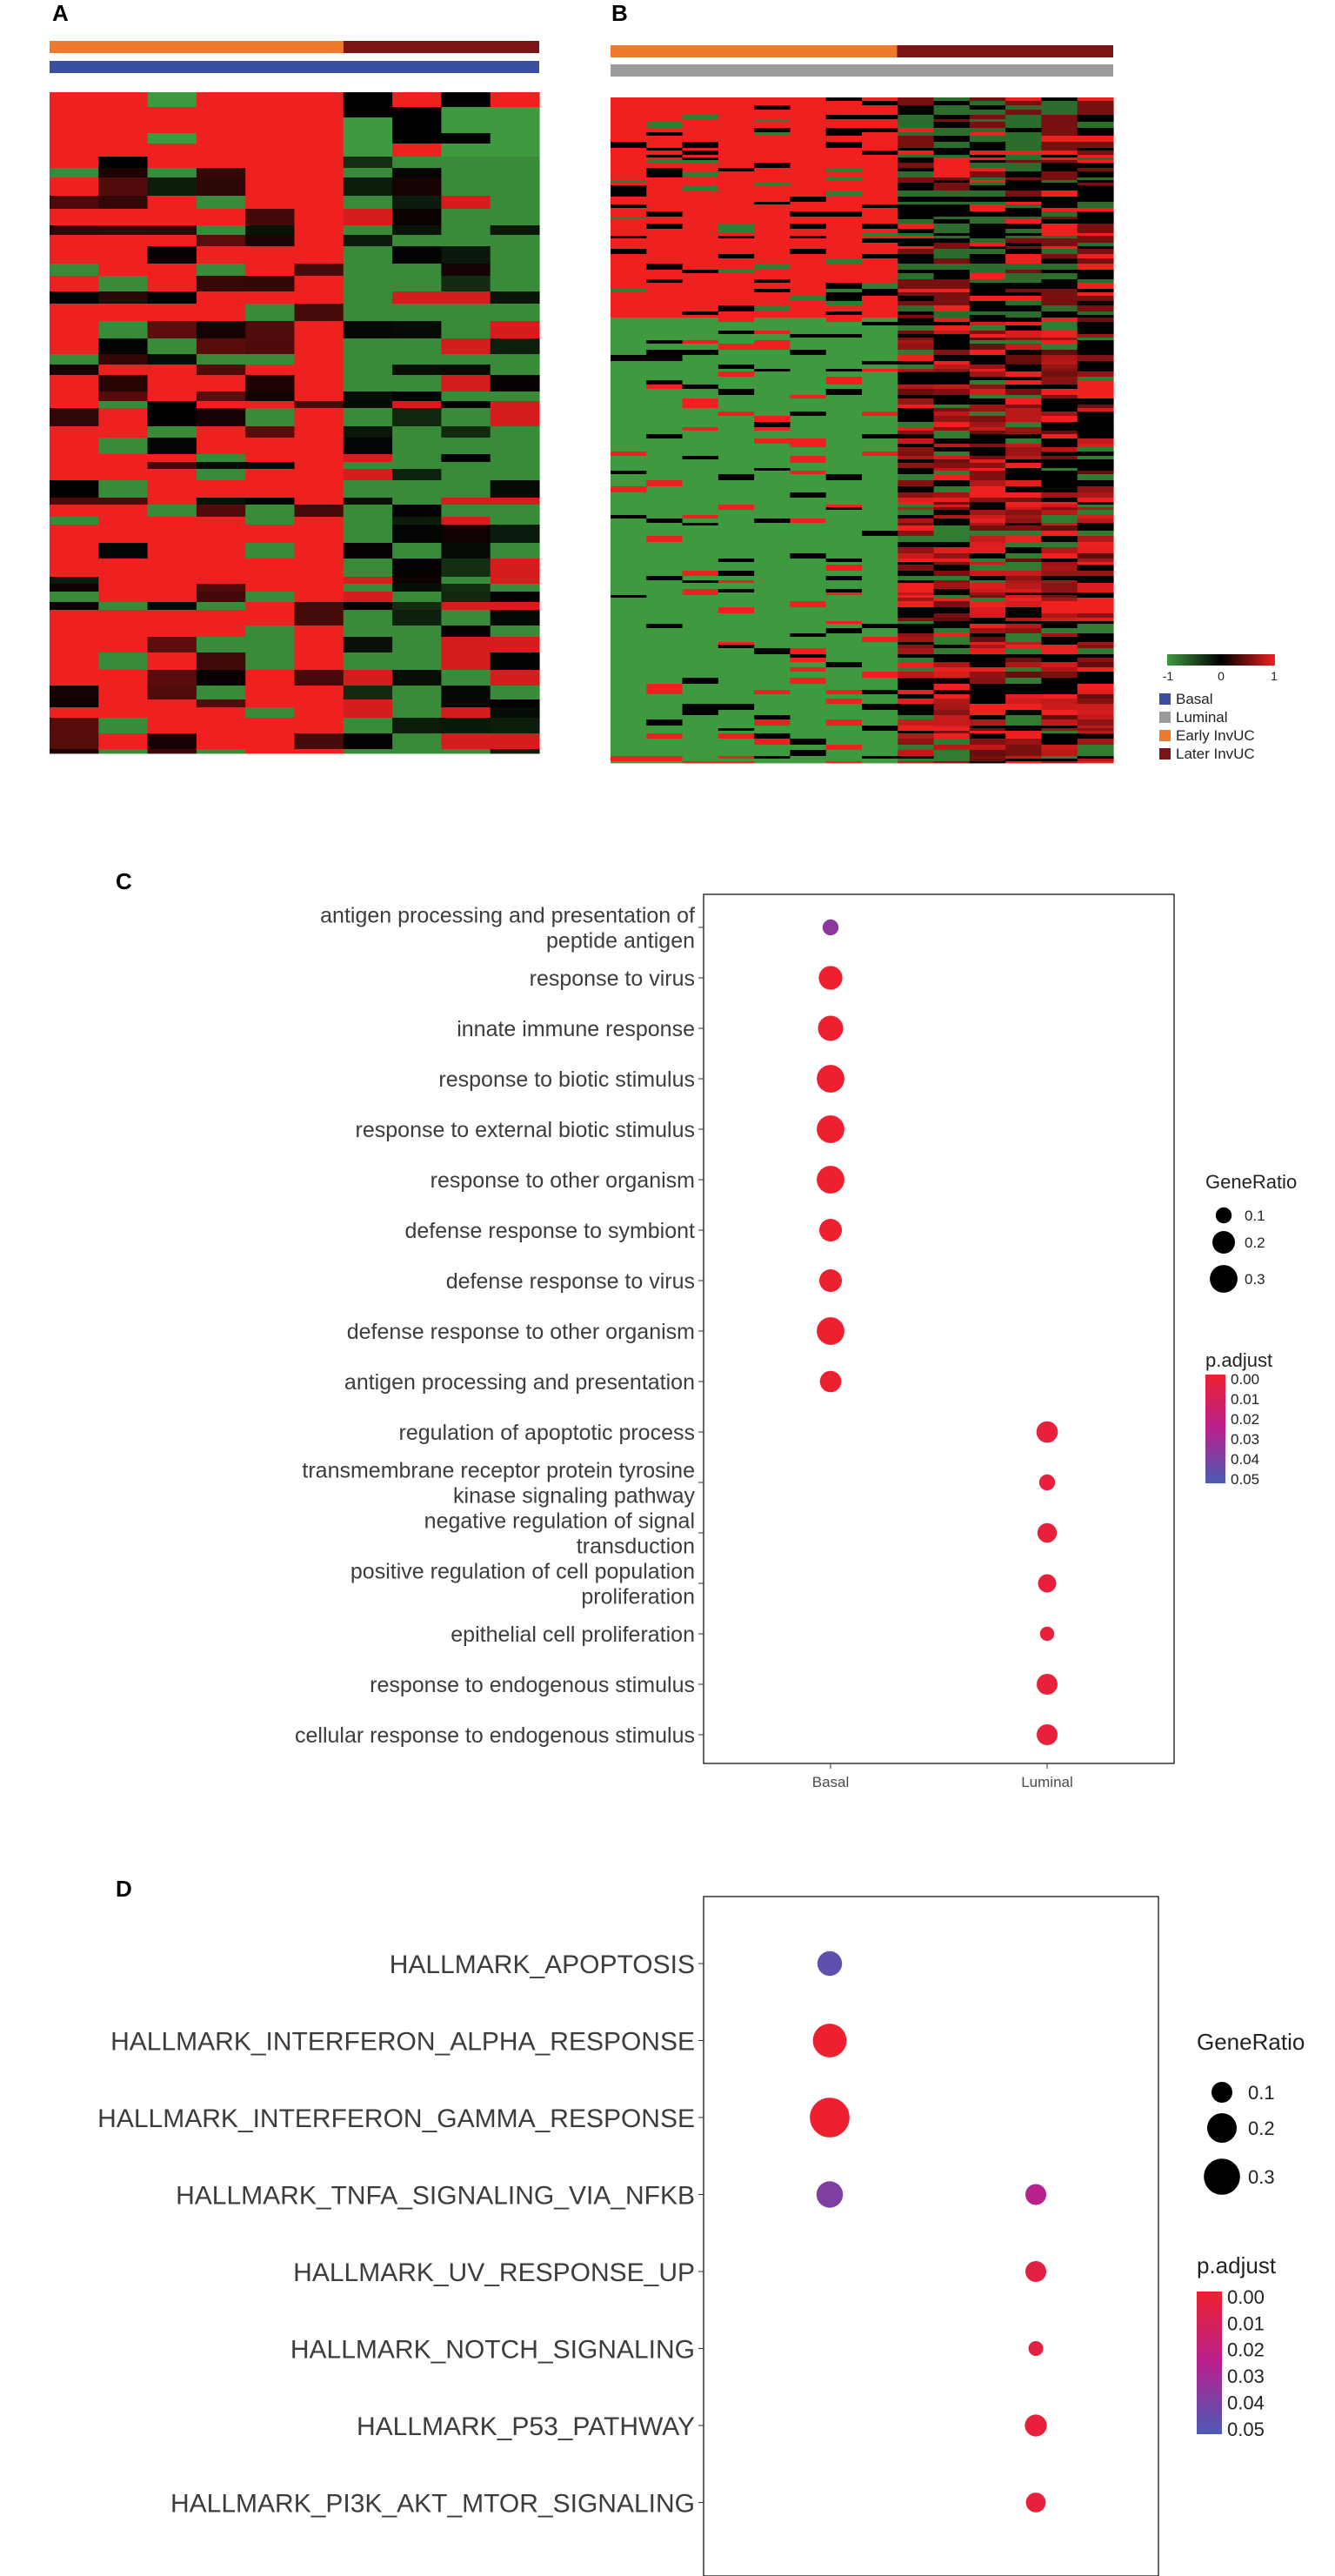 The image size is (1335, 2576). I want to click on plot-frame, so click(931, 2236).